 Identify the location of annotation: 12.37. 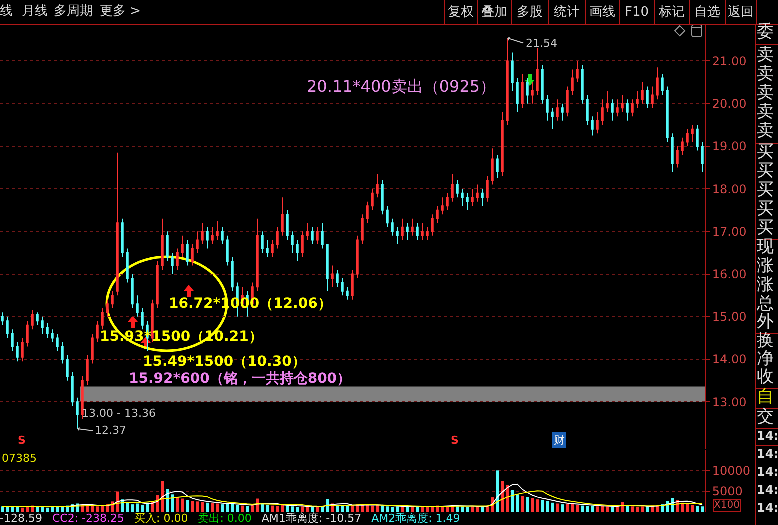
(110, 430).